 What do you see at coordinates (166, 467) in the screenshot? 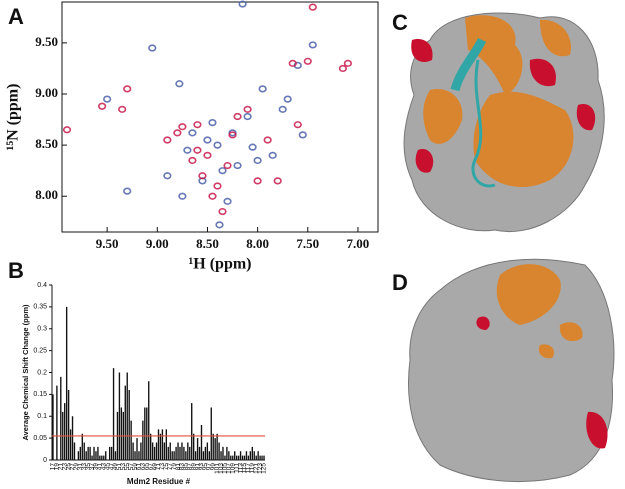
I see `x-tick-label: 75` at bounding box center [166, 467].